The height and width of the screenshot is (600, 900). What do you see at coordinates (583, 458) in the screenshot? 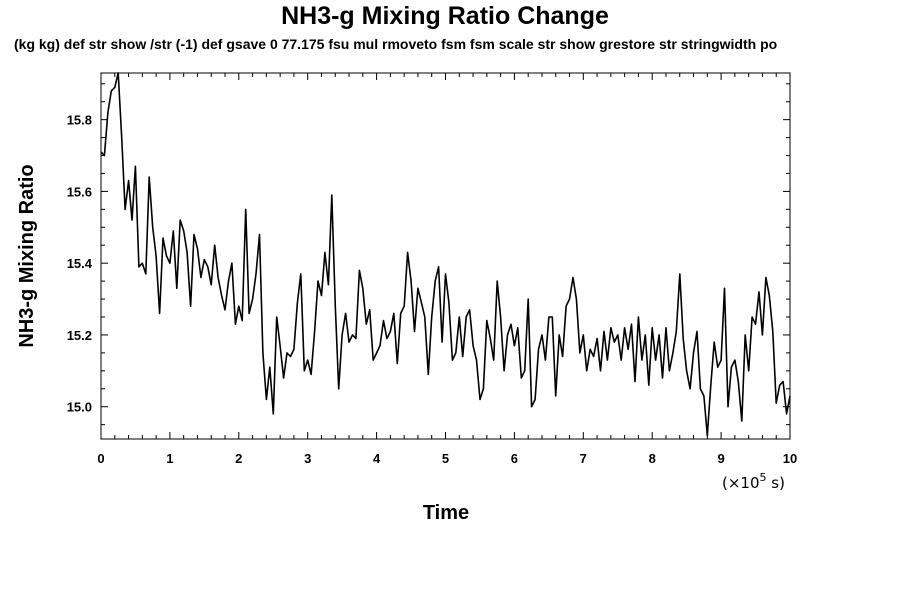
I see `x-tick-label: 7` at bounding box center [583, 458].